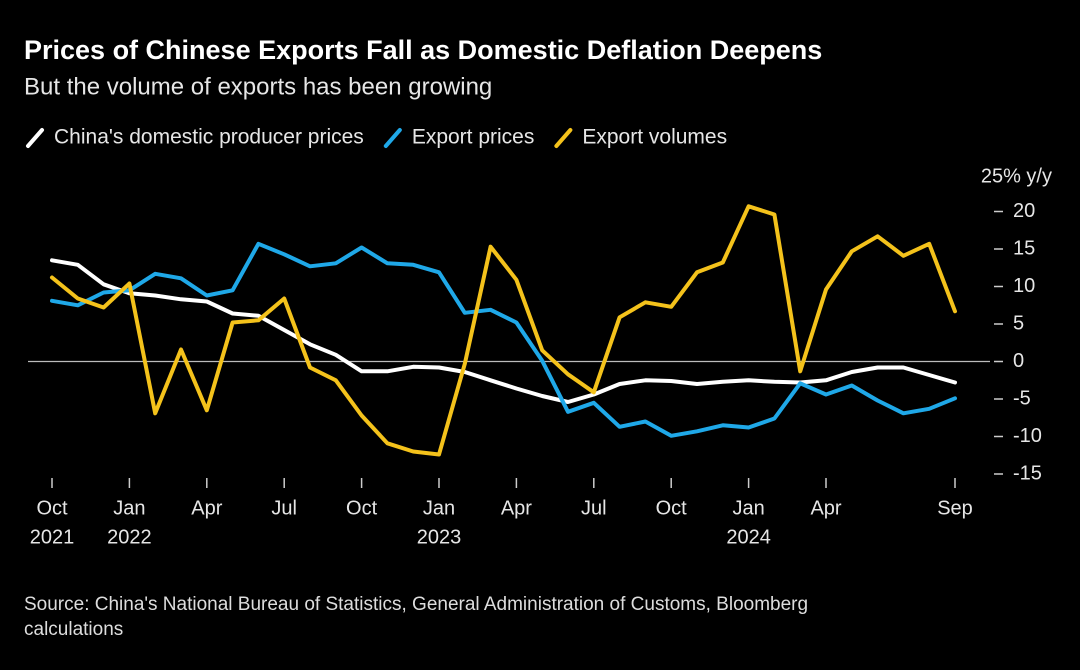 The image size is (1080, 670). Describe the element at coordinates (1022, 398) in the screenshot. I see `y-tick-label: -5` at that location.